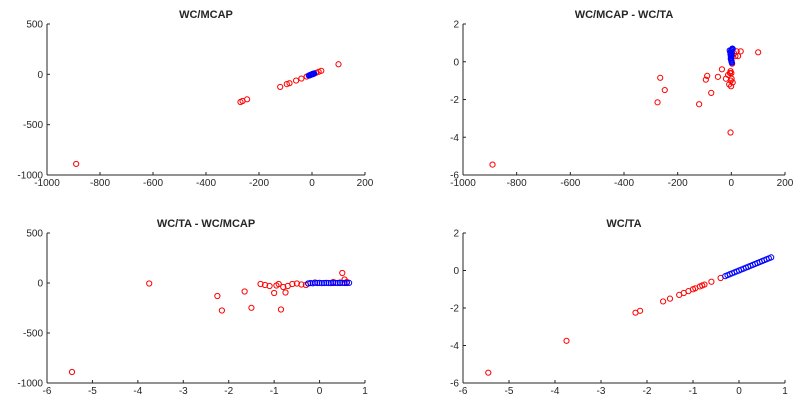  I want to click on plot-title: WC/MCAP - WC/TA, so click(624, 15).